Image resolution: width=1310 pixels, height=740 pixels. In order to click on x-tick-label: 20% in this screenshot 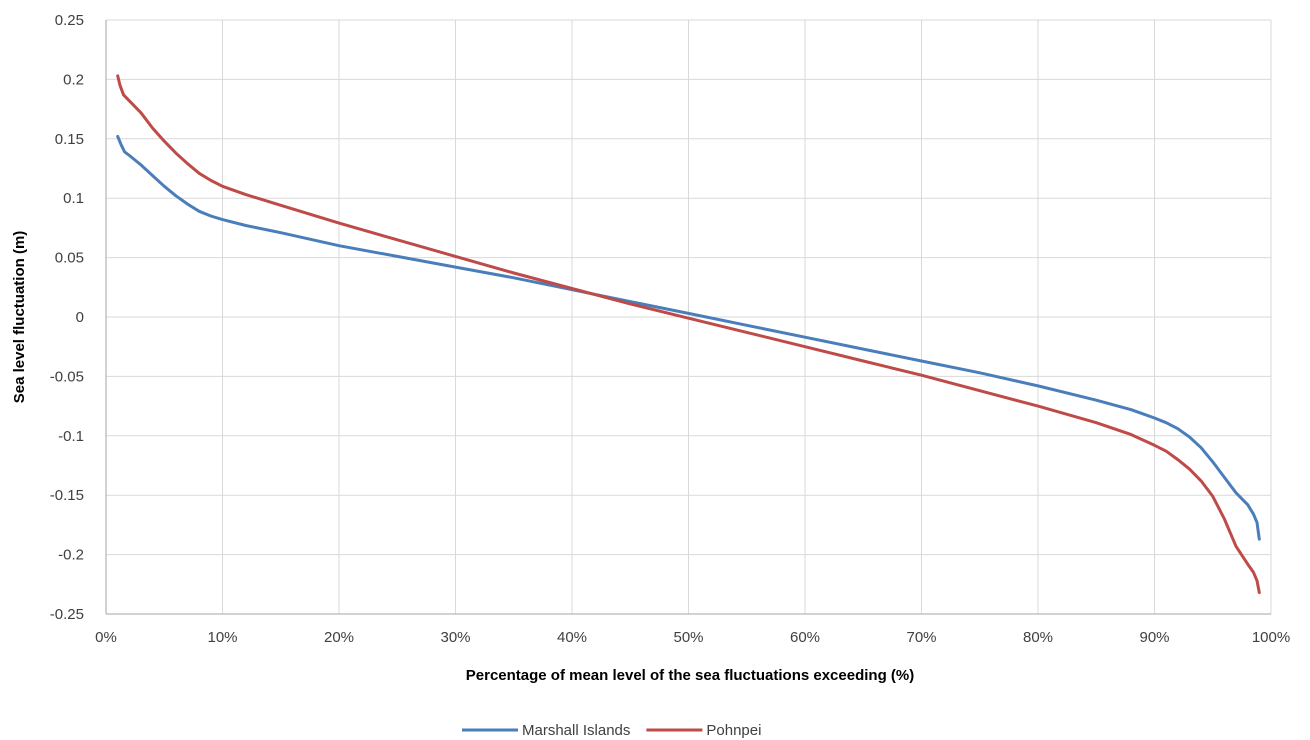, I will do `click(339, 637)`.